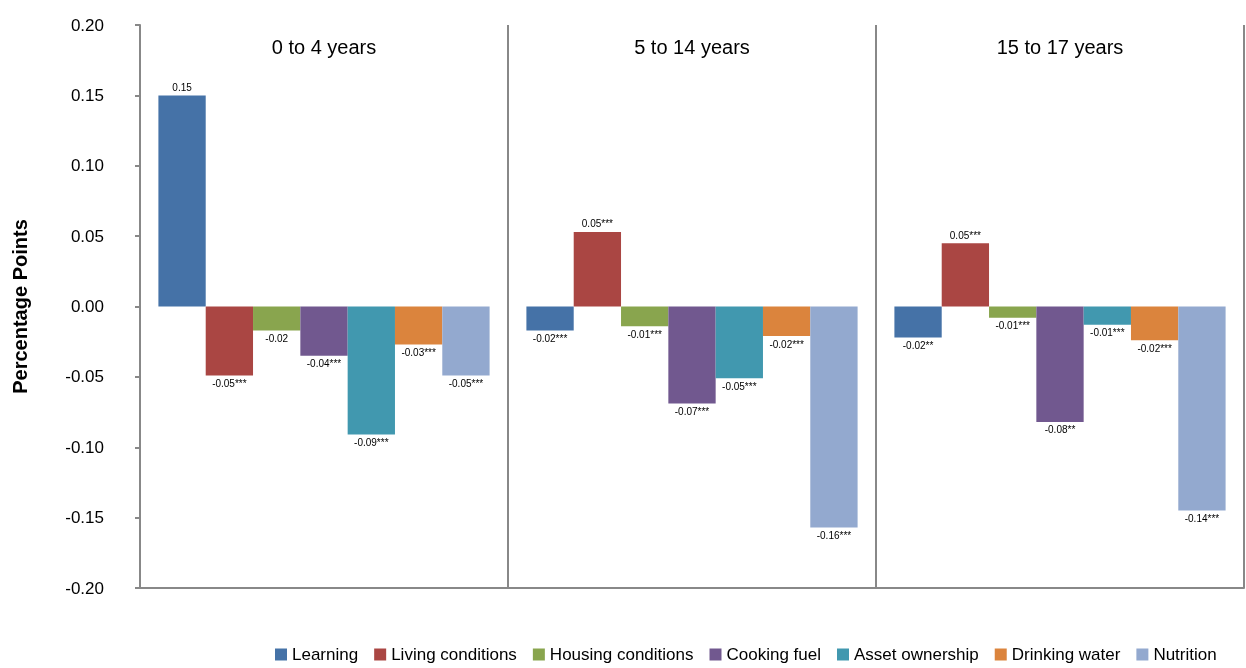  Describe the element at coordinates (1060, 430) in the screenshot. I see `data-label: -0.08**` at that location.